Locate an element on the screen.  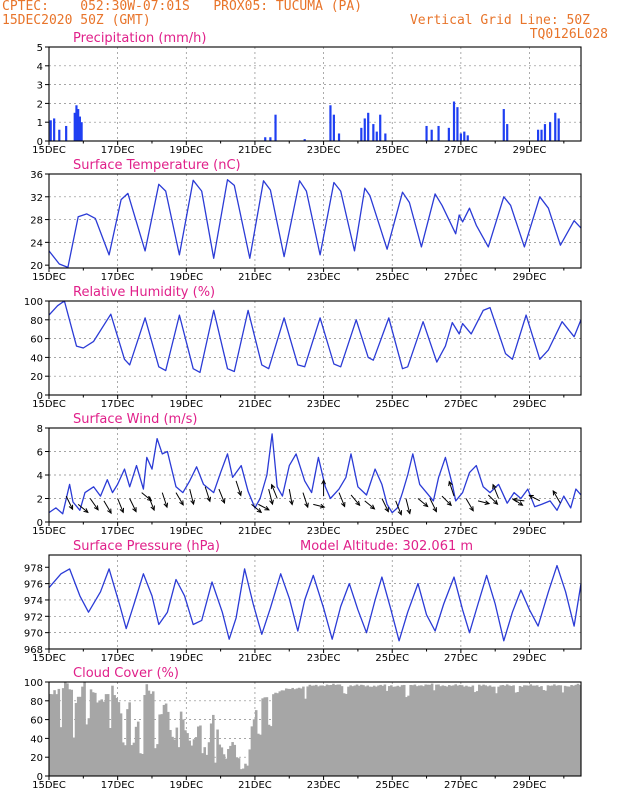
humidity-frame is located at coordinates (315, 348).